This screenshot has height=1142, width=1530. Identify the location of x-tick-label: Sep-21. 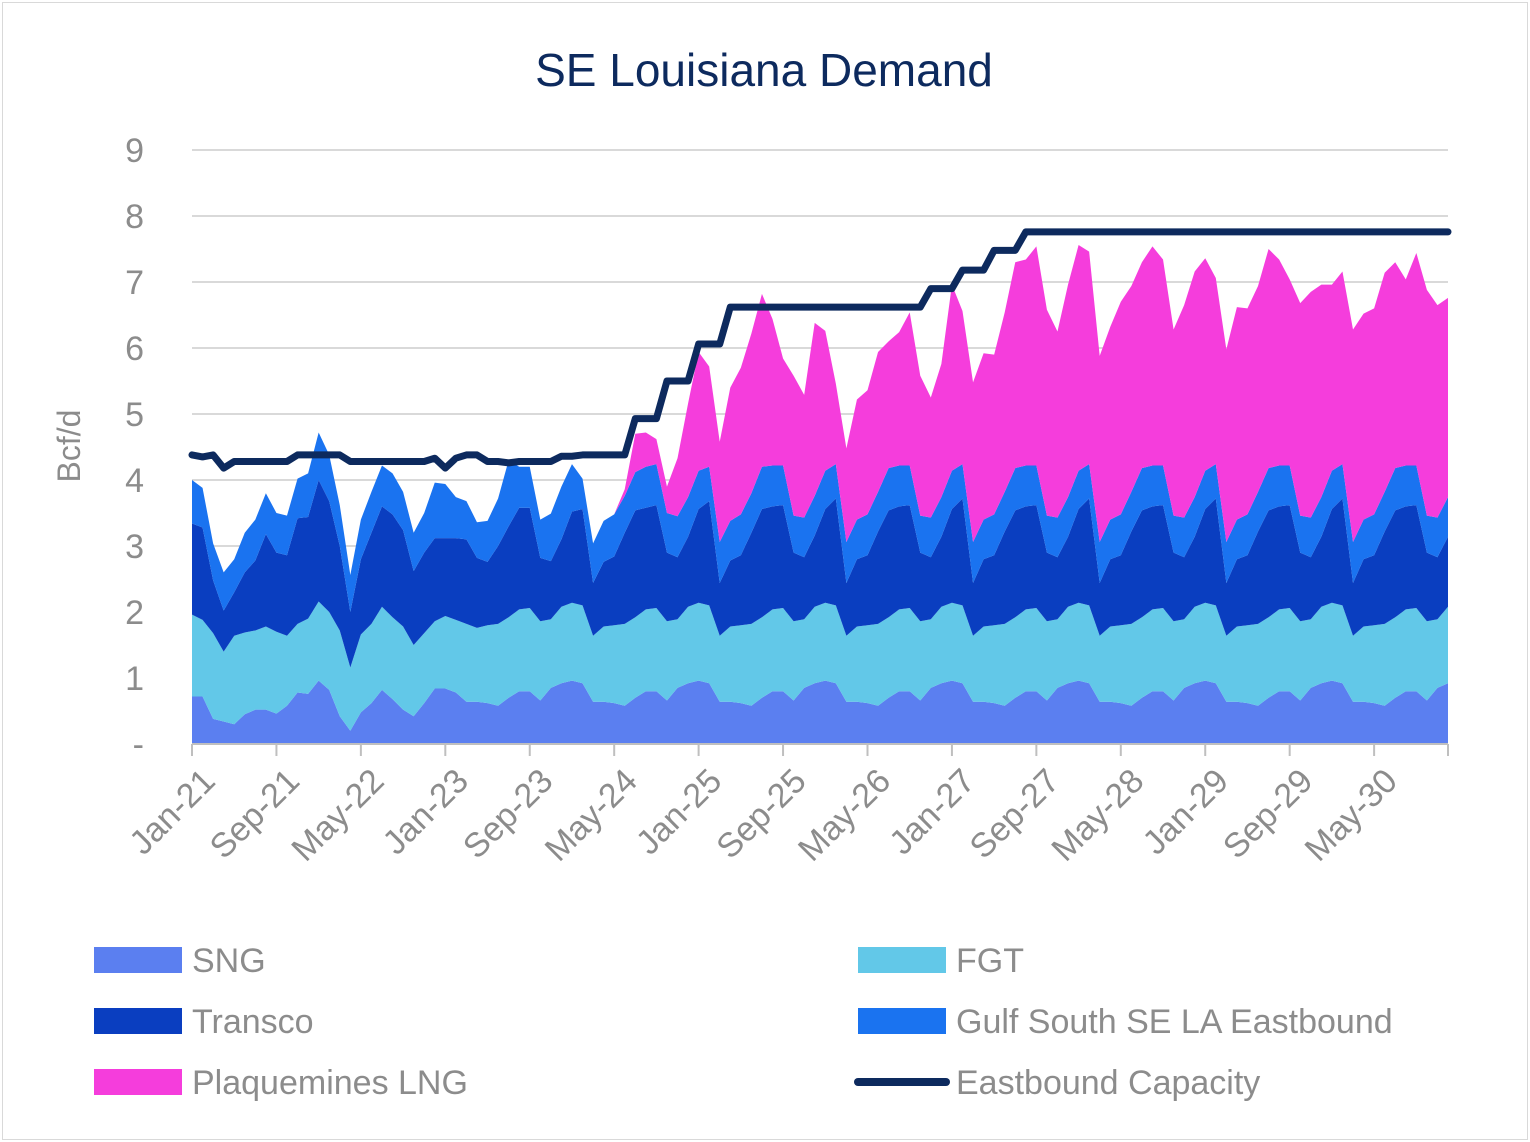
(255, 814).